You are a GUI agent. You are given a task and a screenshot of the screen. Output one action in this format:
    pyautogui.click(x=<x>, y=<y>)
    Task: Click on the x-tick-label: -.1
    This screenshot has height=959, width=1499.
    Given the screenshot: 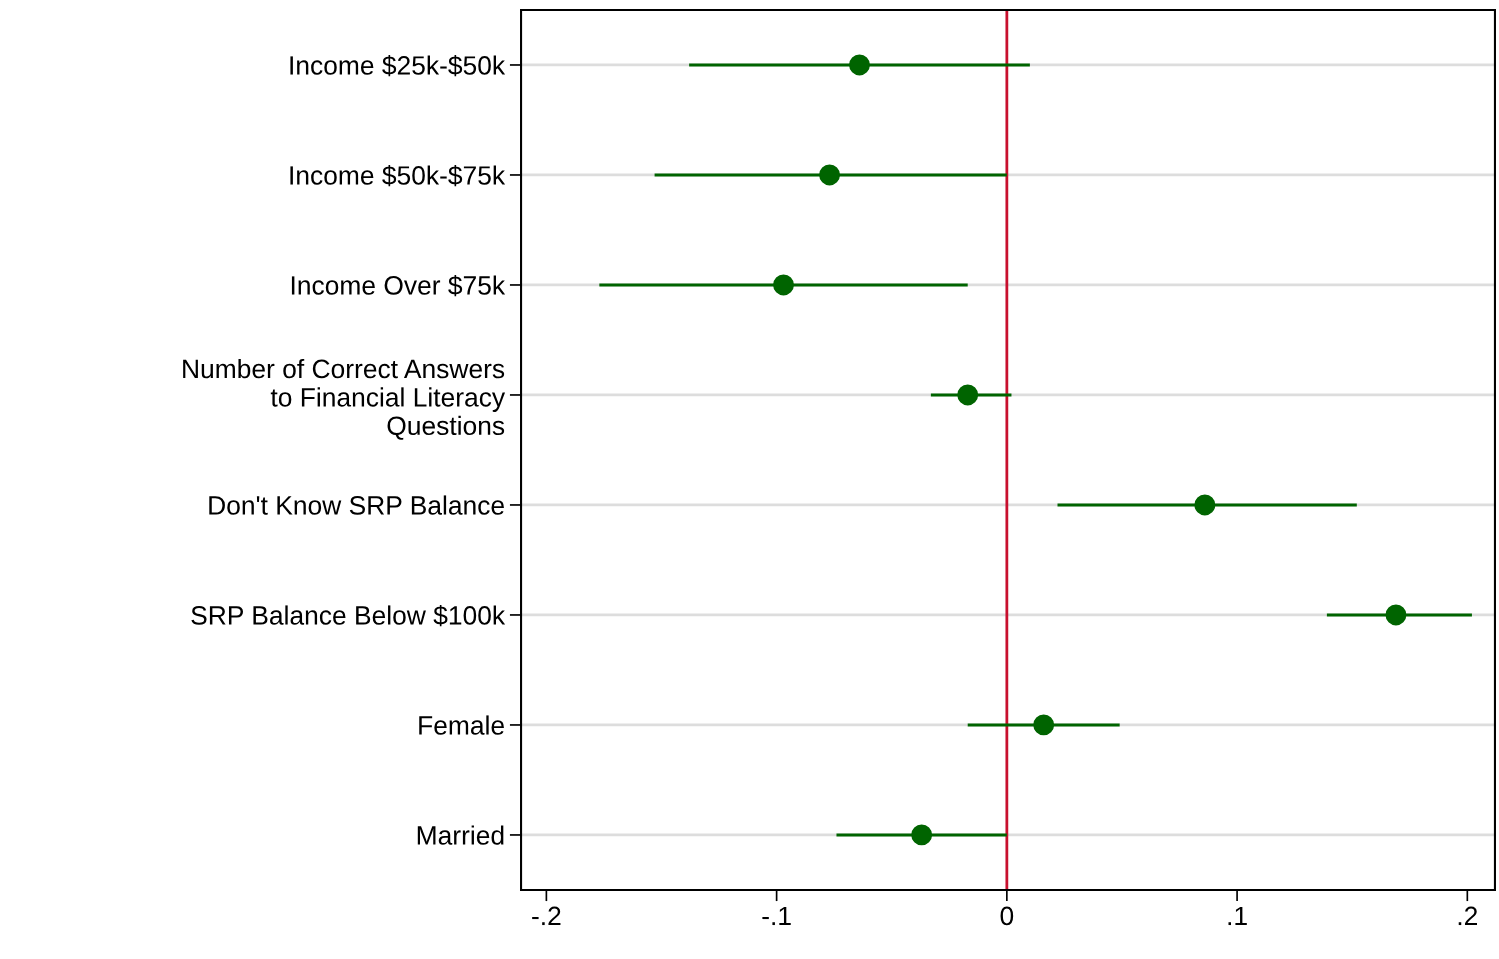 What is the action you would take?
    pyautogui.click(x=776, y=916)
    